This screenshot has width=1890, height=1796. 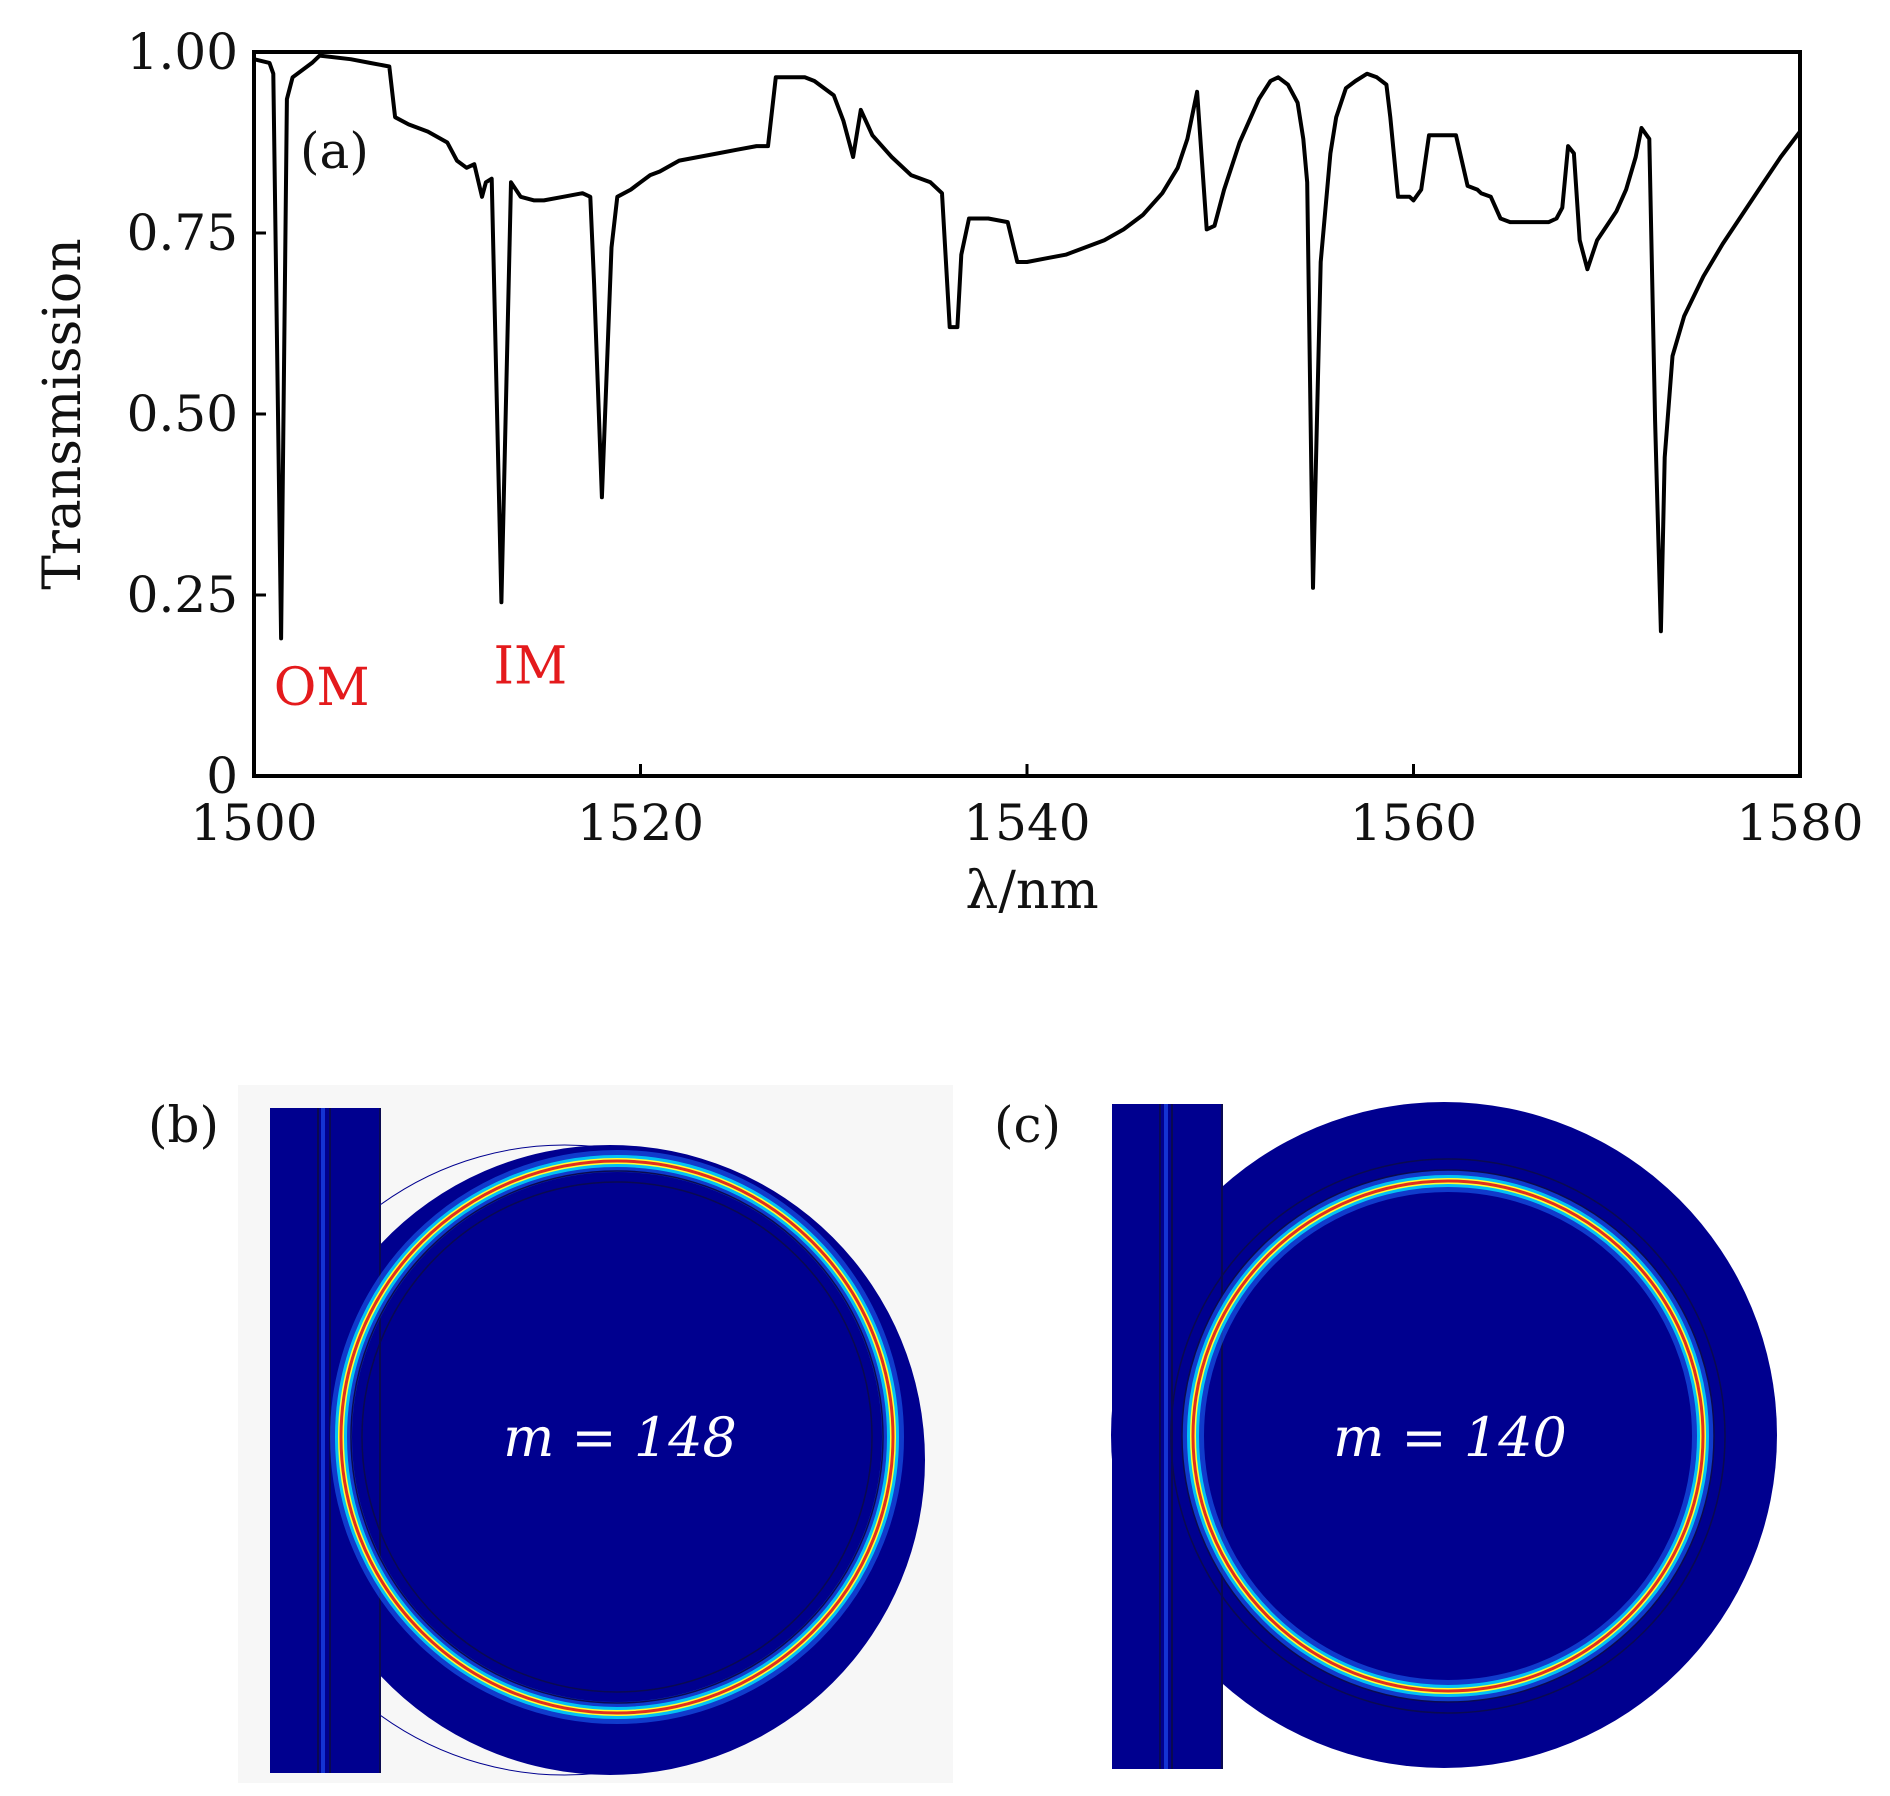 What do you see at coordinates (1031, 891) in the screenshot?
I see `x-axis-label: λ/nm` at bounding box center [1031, 891].